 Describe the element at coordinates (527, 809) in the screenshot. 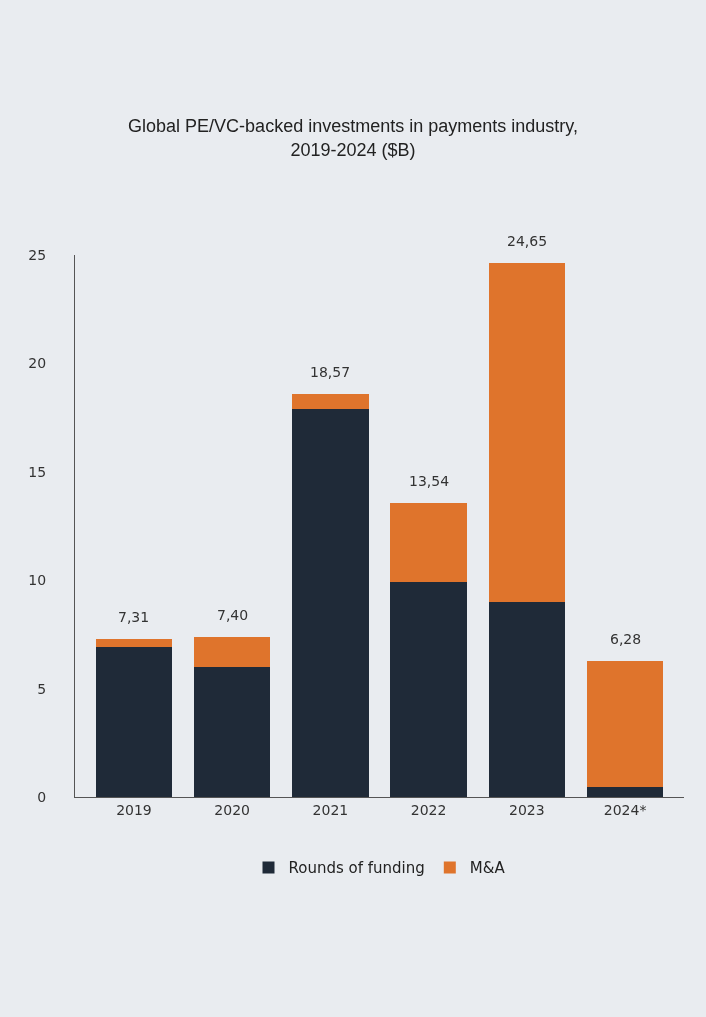

I see `x-tick-label: 2023` at that location.